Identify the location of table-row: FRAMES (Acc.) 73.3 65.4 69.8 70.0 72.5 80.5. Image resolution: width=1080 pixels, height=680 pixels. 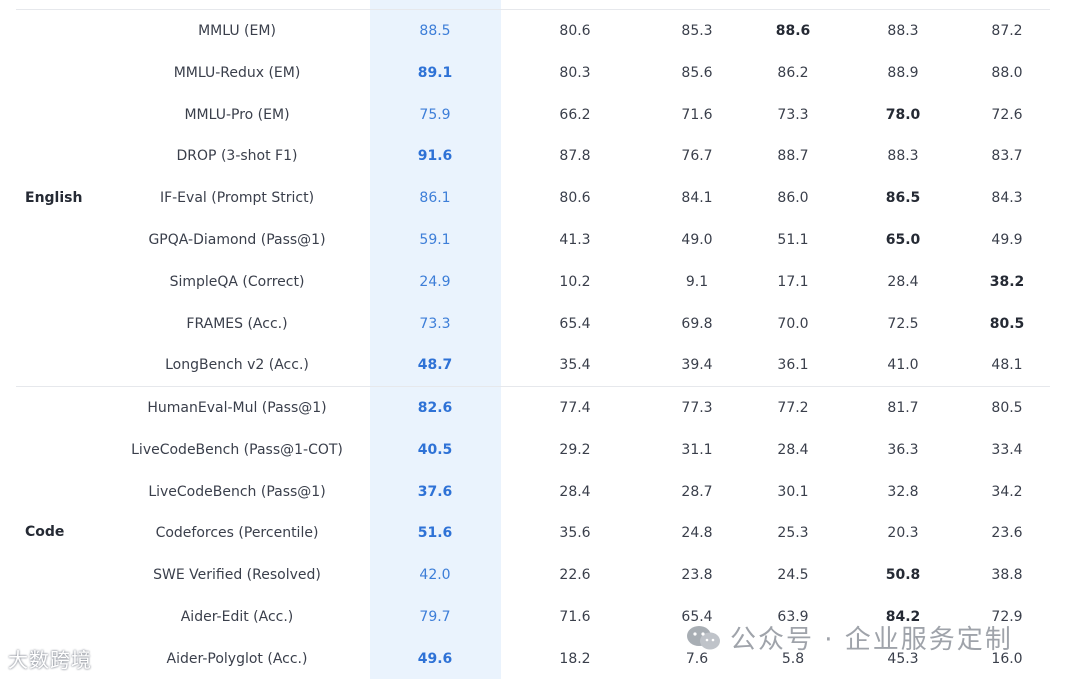
(540, 324).